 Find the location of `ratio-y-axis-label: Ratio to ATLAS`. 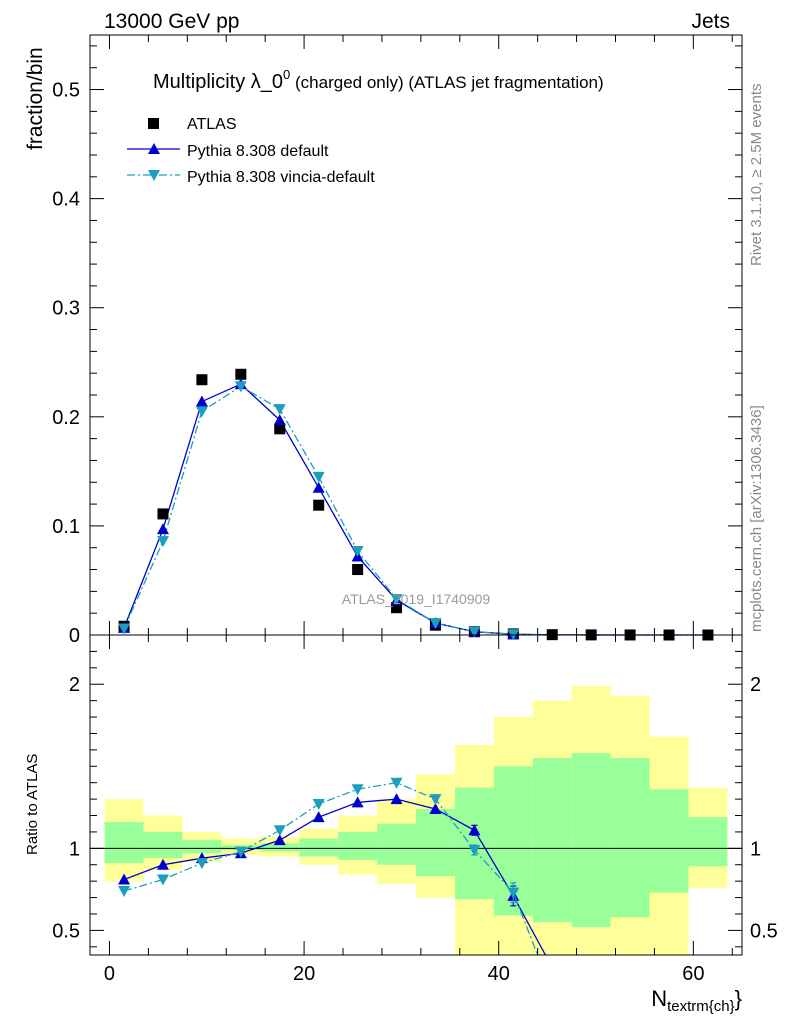

ratio-y-axis-label: Ratio to ATLAS is located at coordinates (32, 804).